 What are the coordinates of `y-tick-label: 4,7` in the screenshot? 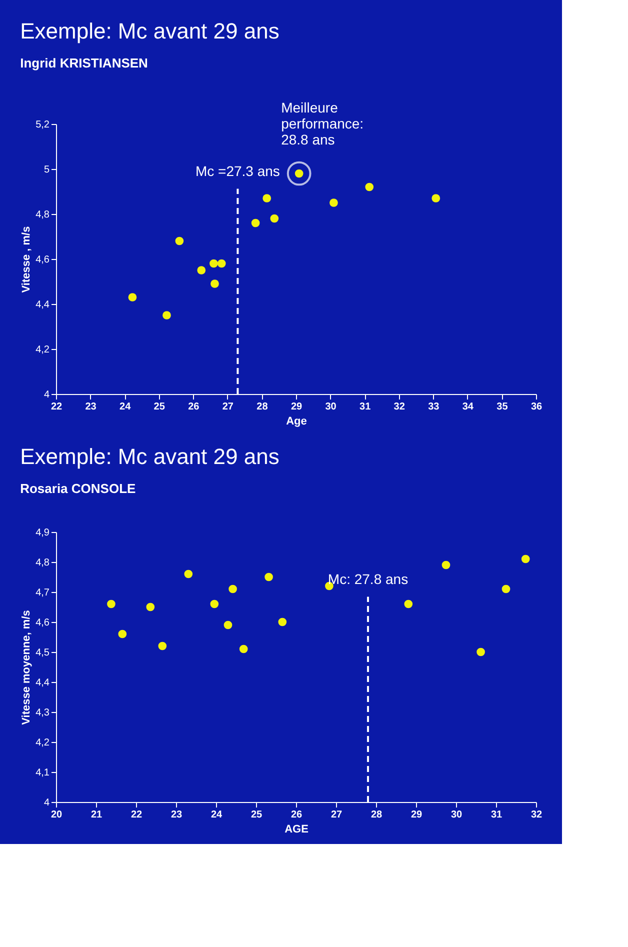 It's located at (43, 593).